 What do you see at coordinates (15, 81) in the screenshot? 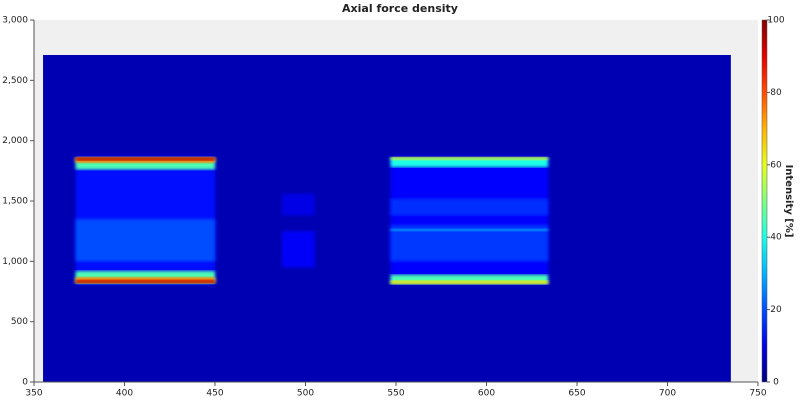
I see `y-tick-label: 2,500` at bounding box center [15, 81].